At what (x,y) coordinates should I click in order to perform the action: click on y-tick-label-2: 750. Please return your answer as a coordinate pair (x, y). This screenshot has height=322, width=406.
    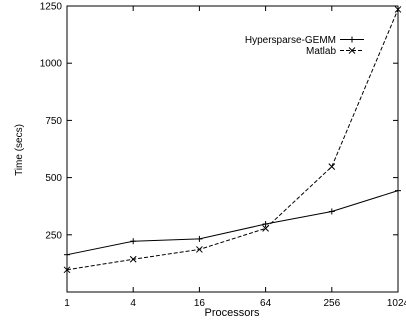
    Looking at the image, I should click on (53, 121).